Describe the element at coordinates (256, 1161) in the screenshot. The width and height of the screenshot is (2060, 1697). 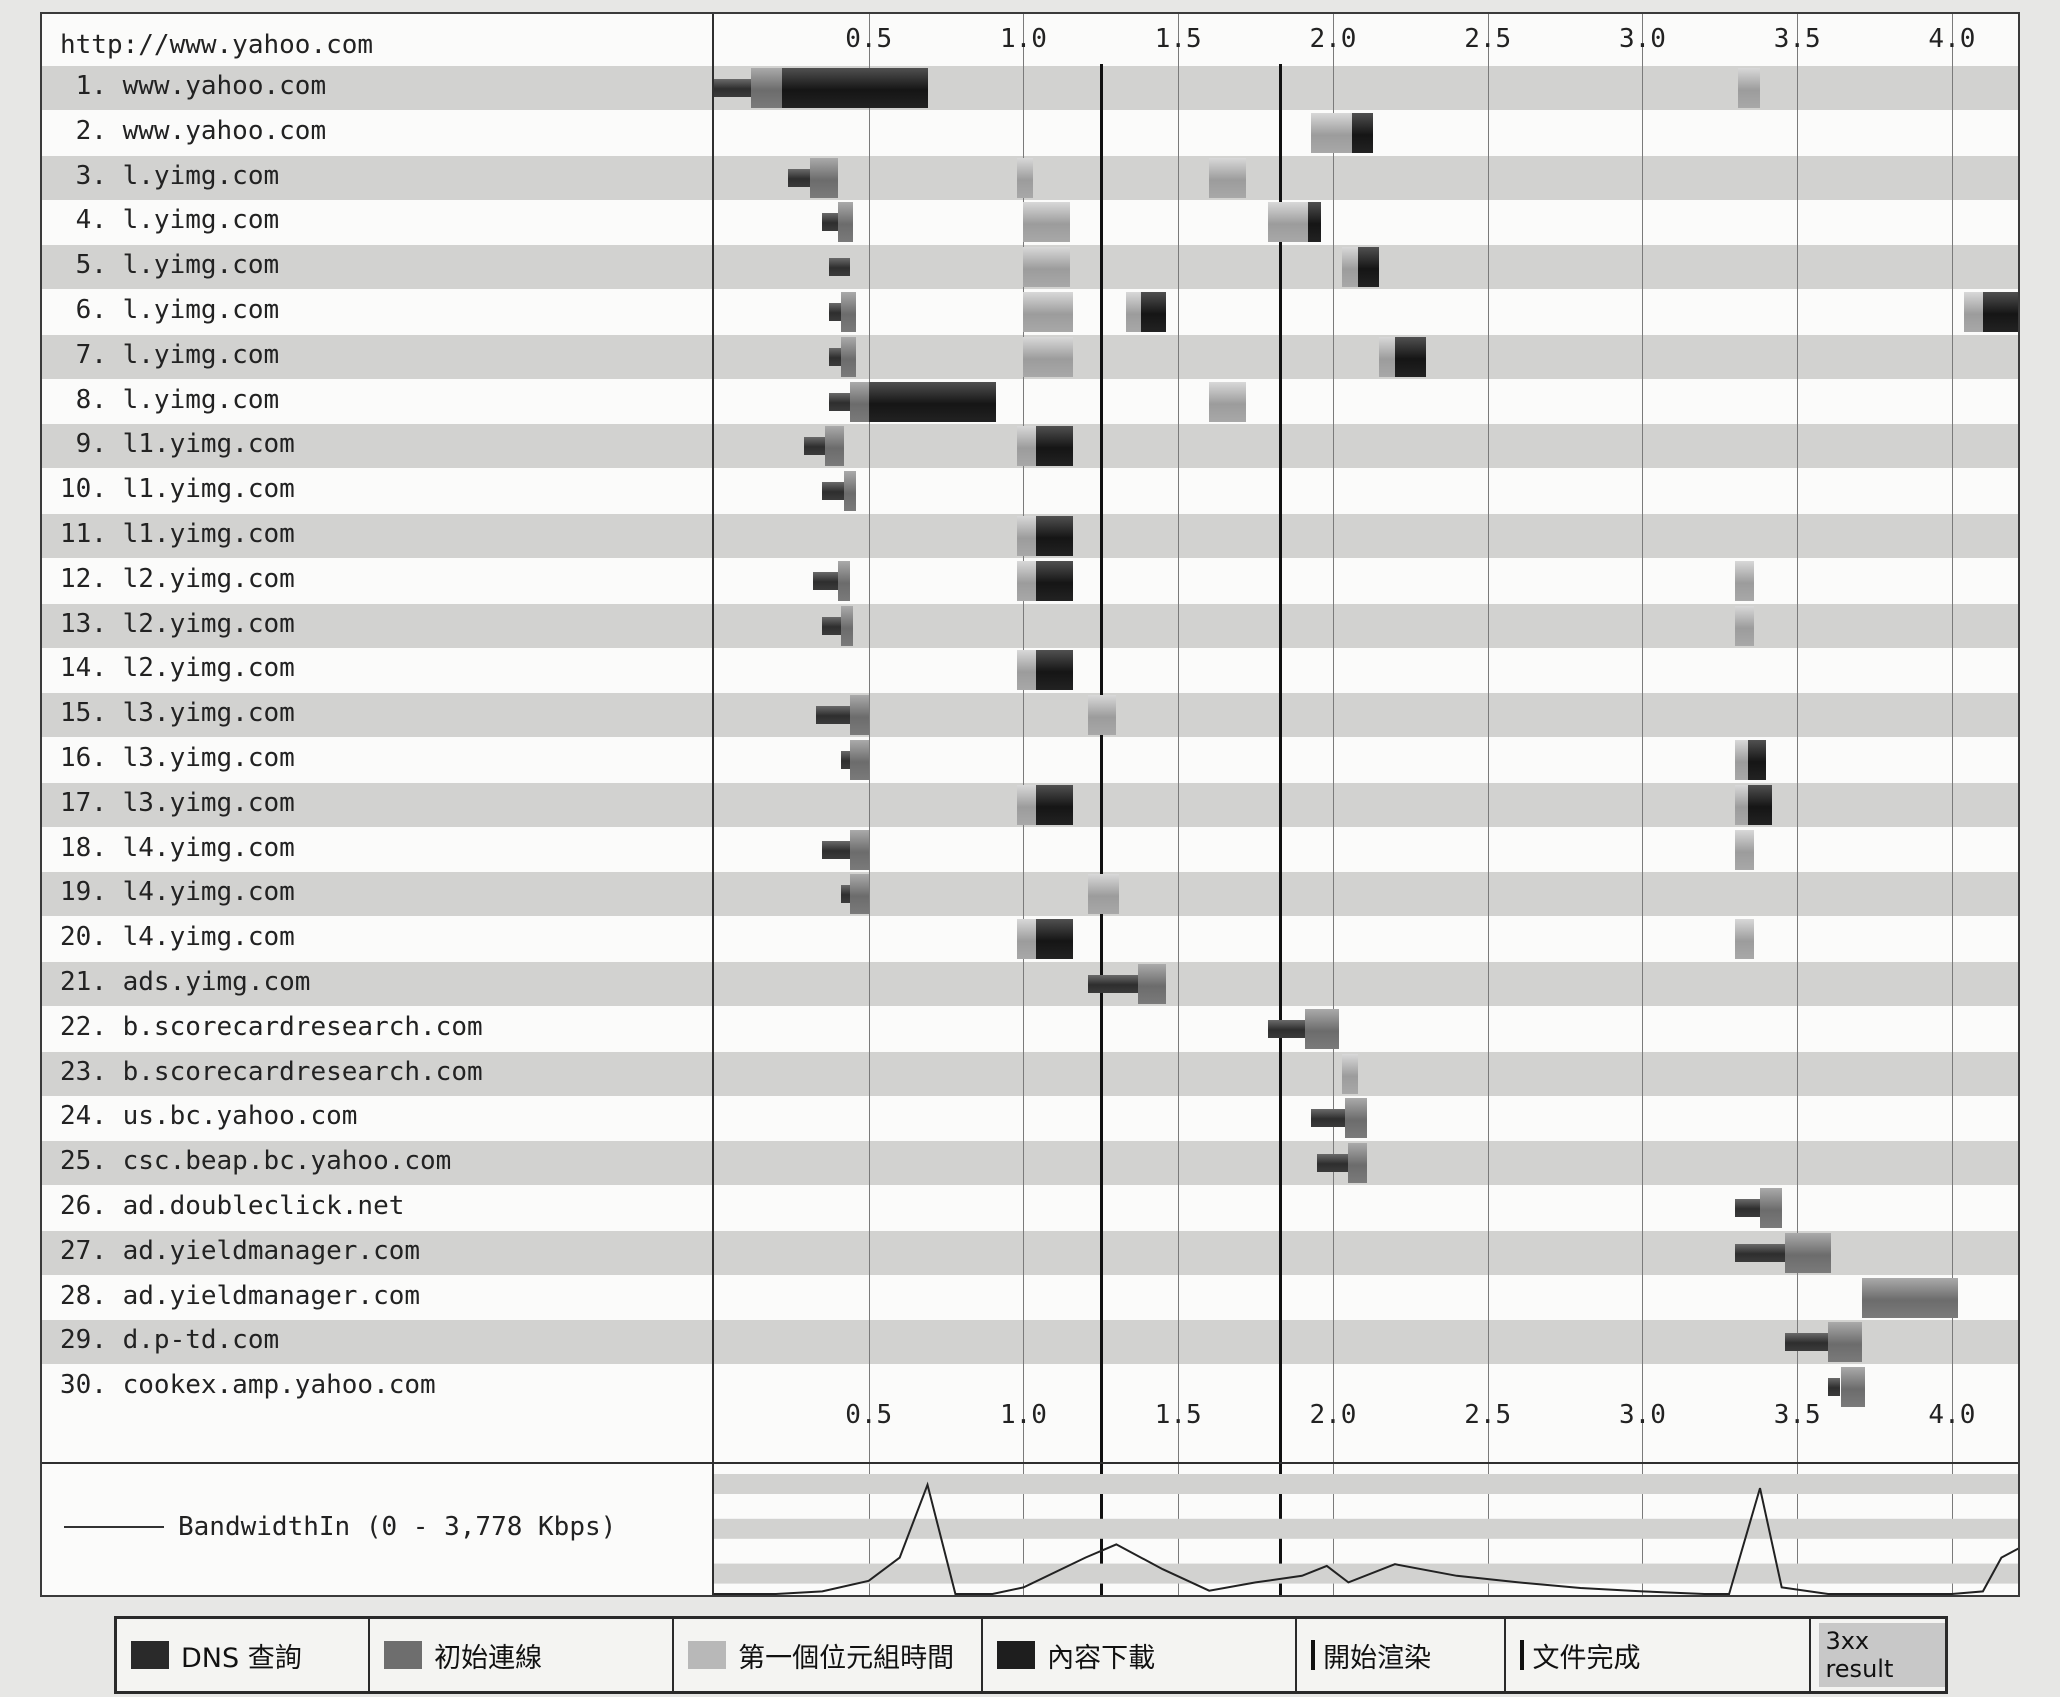
I see `request-label: 25. csc.beap.bc.yahoo.com` at that location.